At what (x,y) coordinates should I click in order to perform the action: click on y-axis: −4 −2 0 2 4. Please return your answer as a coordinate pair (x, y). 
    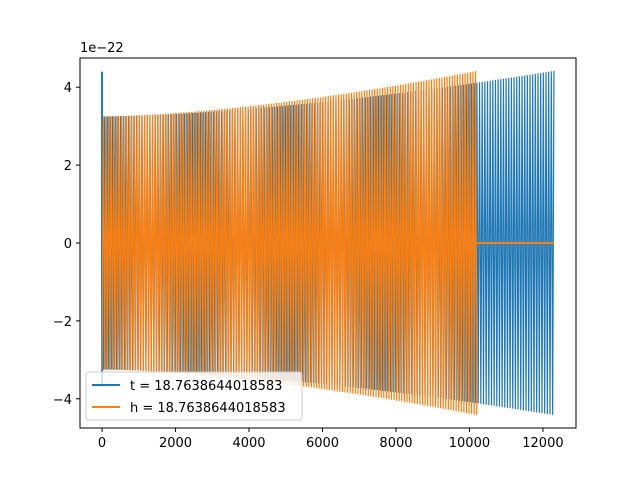
    Looking at the image, I should click on (66, 244).